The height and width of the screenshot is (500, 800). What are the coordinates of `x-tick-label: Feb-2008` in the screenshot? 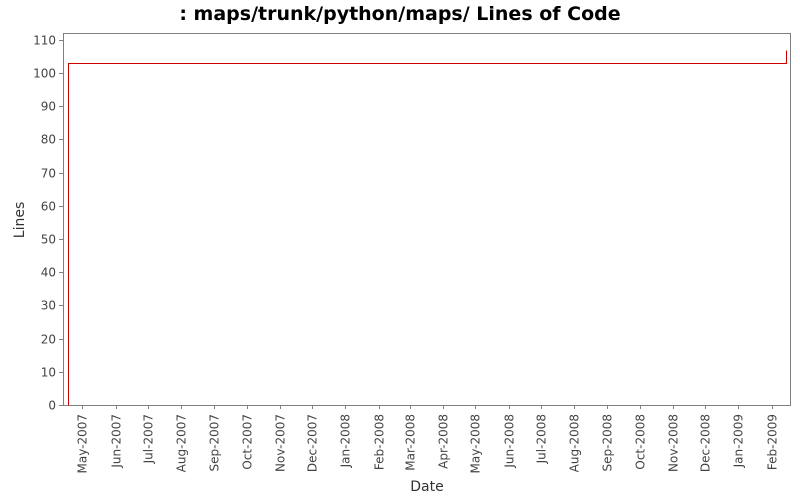 It's located at (380, 442).